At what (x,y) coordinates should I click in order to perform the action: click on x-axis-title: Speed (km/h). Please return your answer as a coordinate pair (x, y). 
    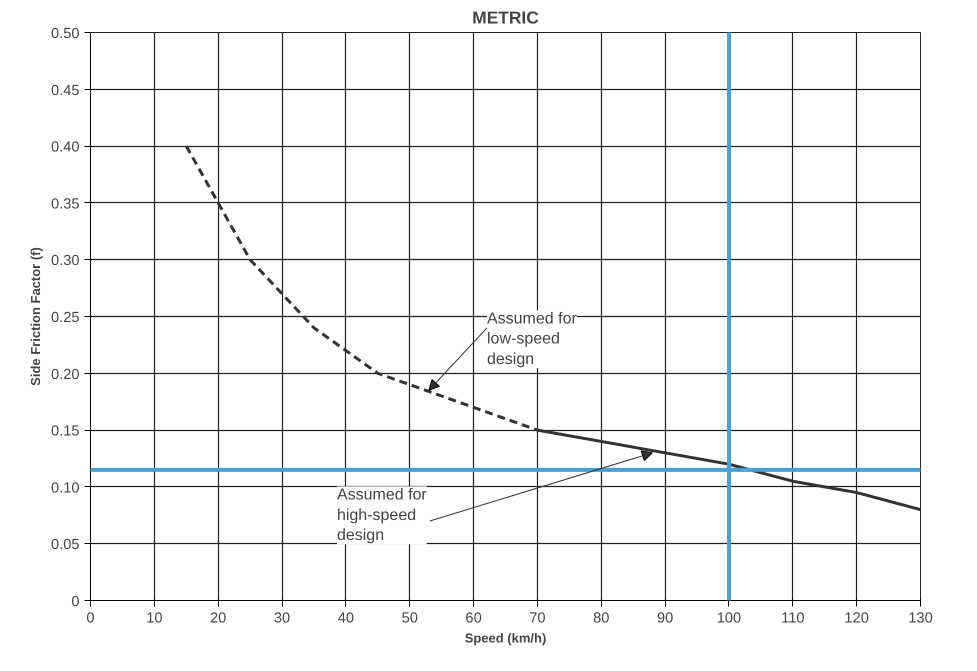
    Looking at the image, I should click on (505, 638).